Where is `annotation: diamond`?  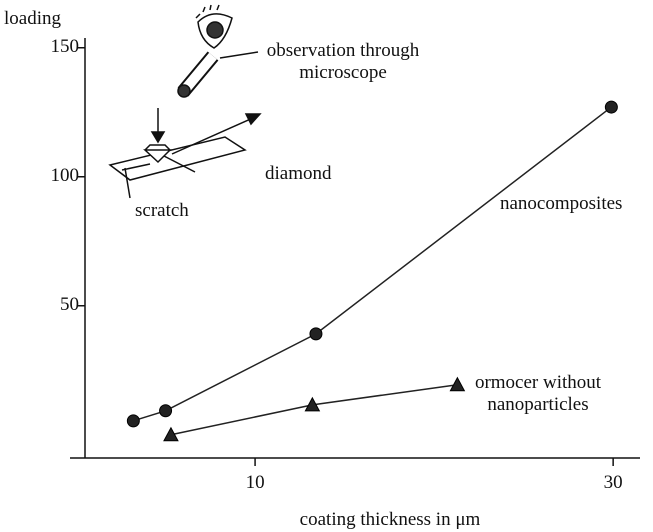
annotation: diamond is located at coordinates (298, 173).